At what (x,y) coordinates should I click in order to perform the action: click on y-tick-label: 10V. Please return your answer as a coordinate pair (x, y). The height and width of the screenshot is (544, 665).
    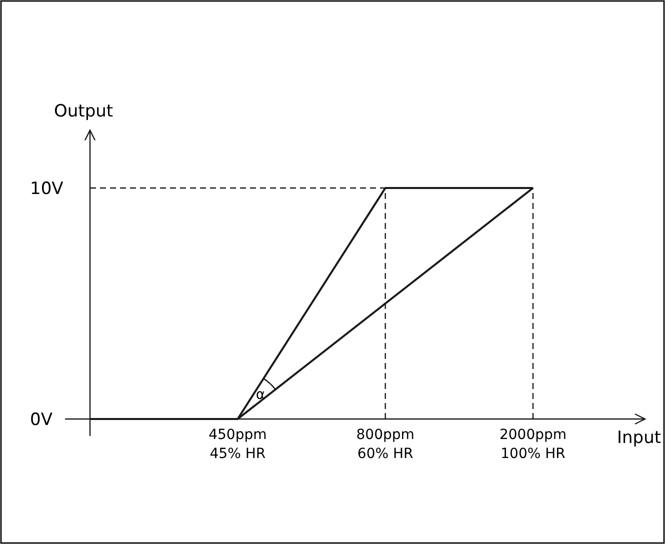
    Looking at the image, I should click on (47, 189).